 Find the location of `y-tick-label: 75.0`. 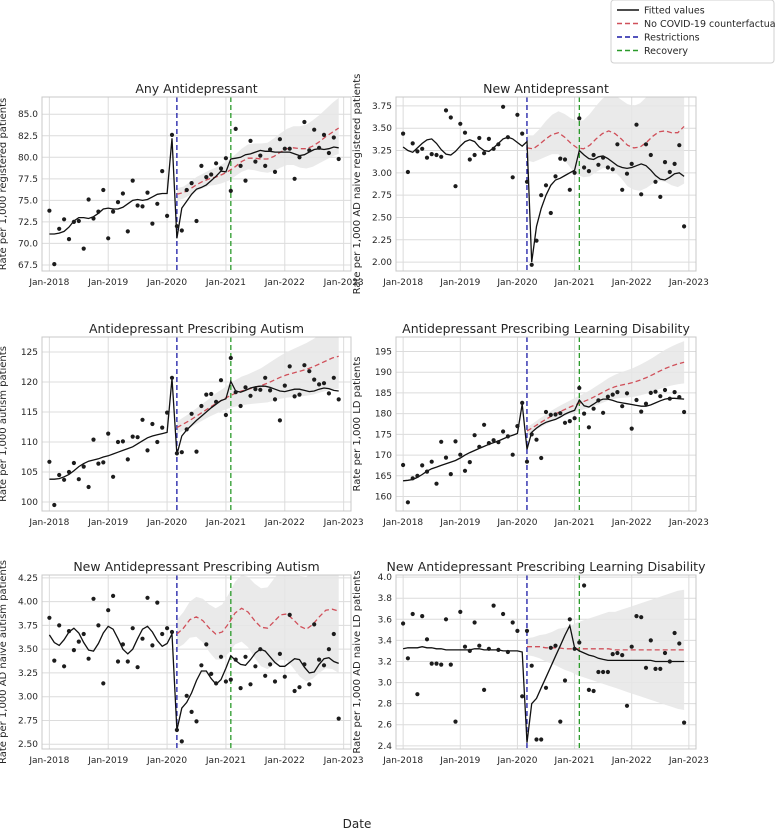

y-tick-label: 75.0 is located at coordinates (28, 201).